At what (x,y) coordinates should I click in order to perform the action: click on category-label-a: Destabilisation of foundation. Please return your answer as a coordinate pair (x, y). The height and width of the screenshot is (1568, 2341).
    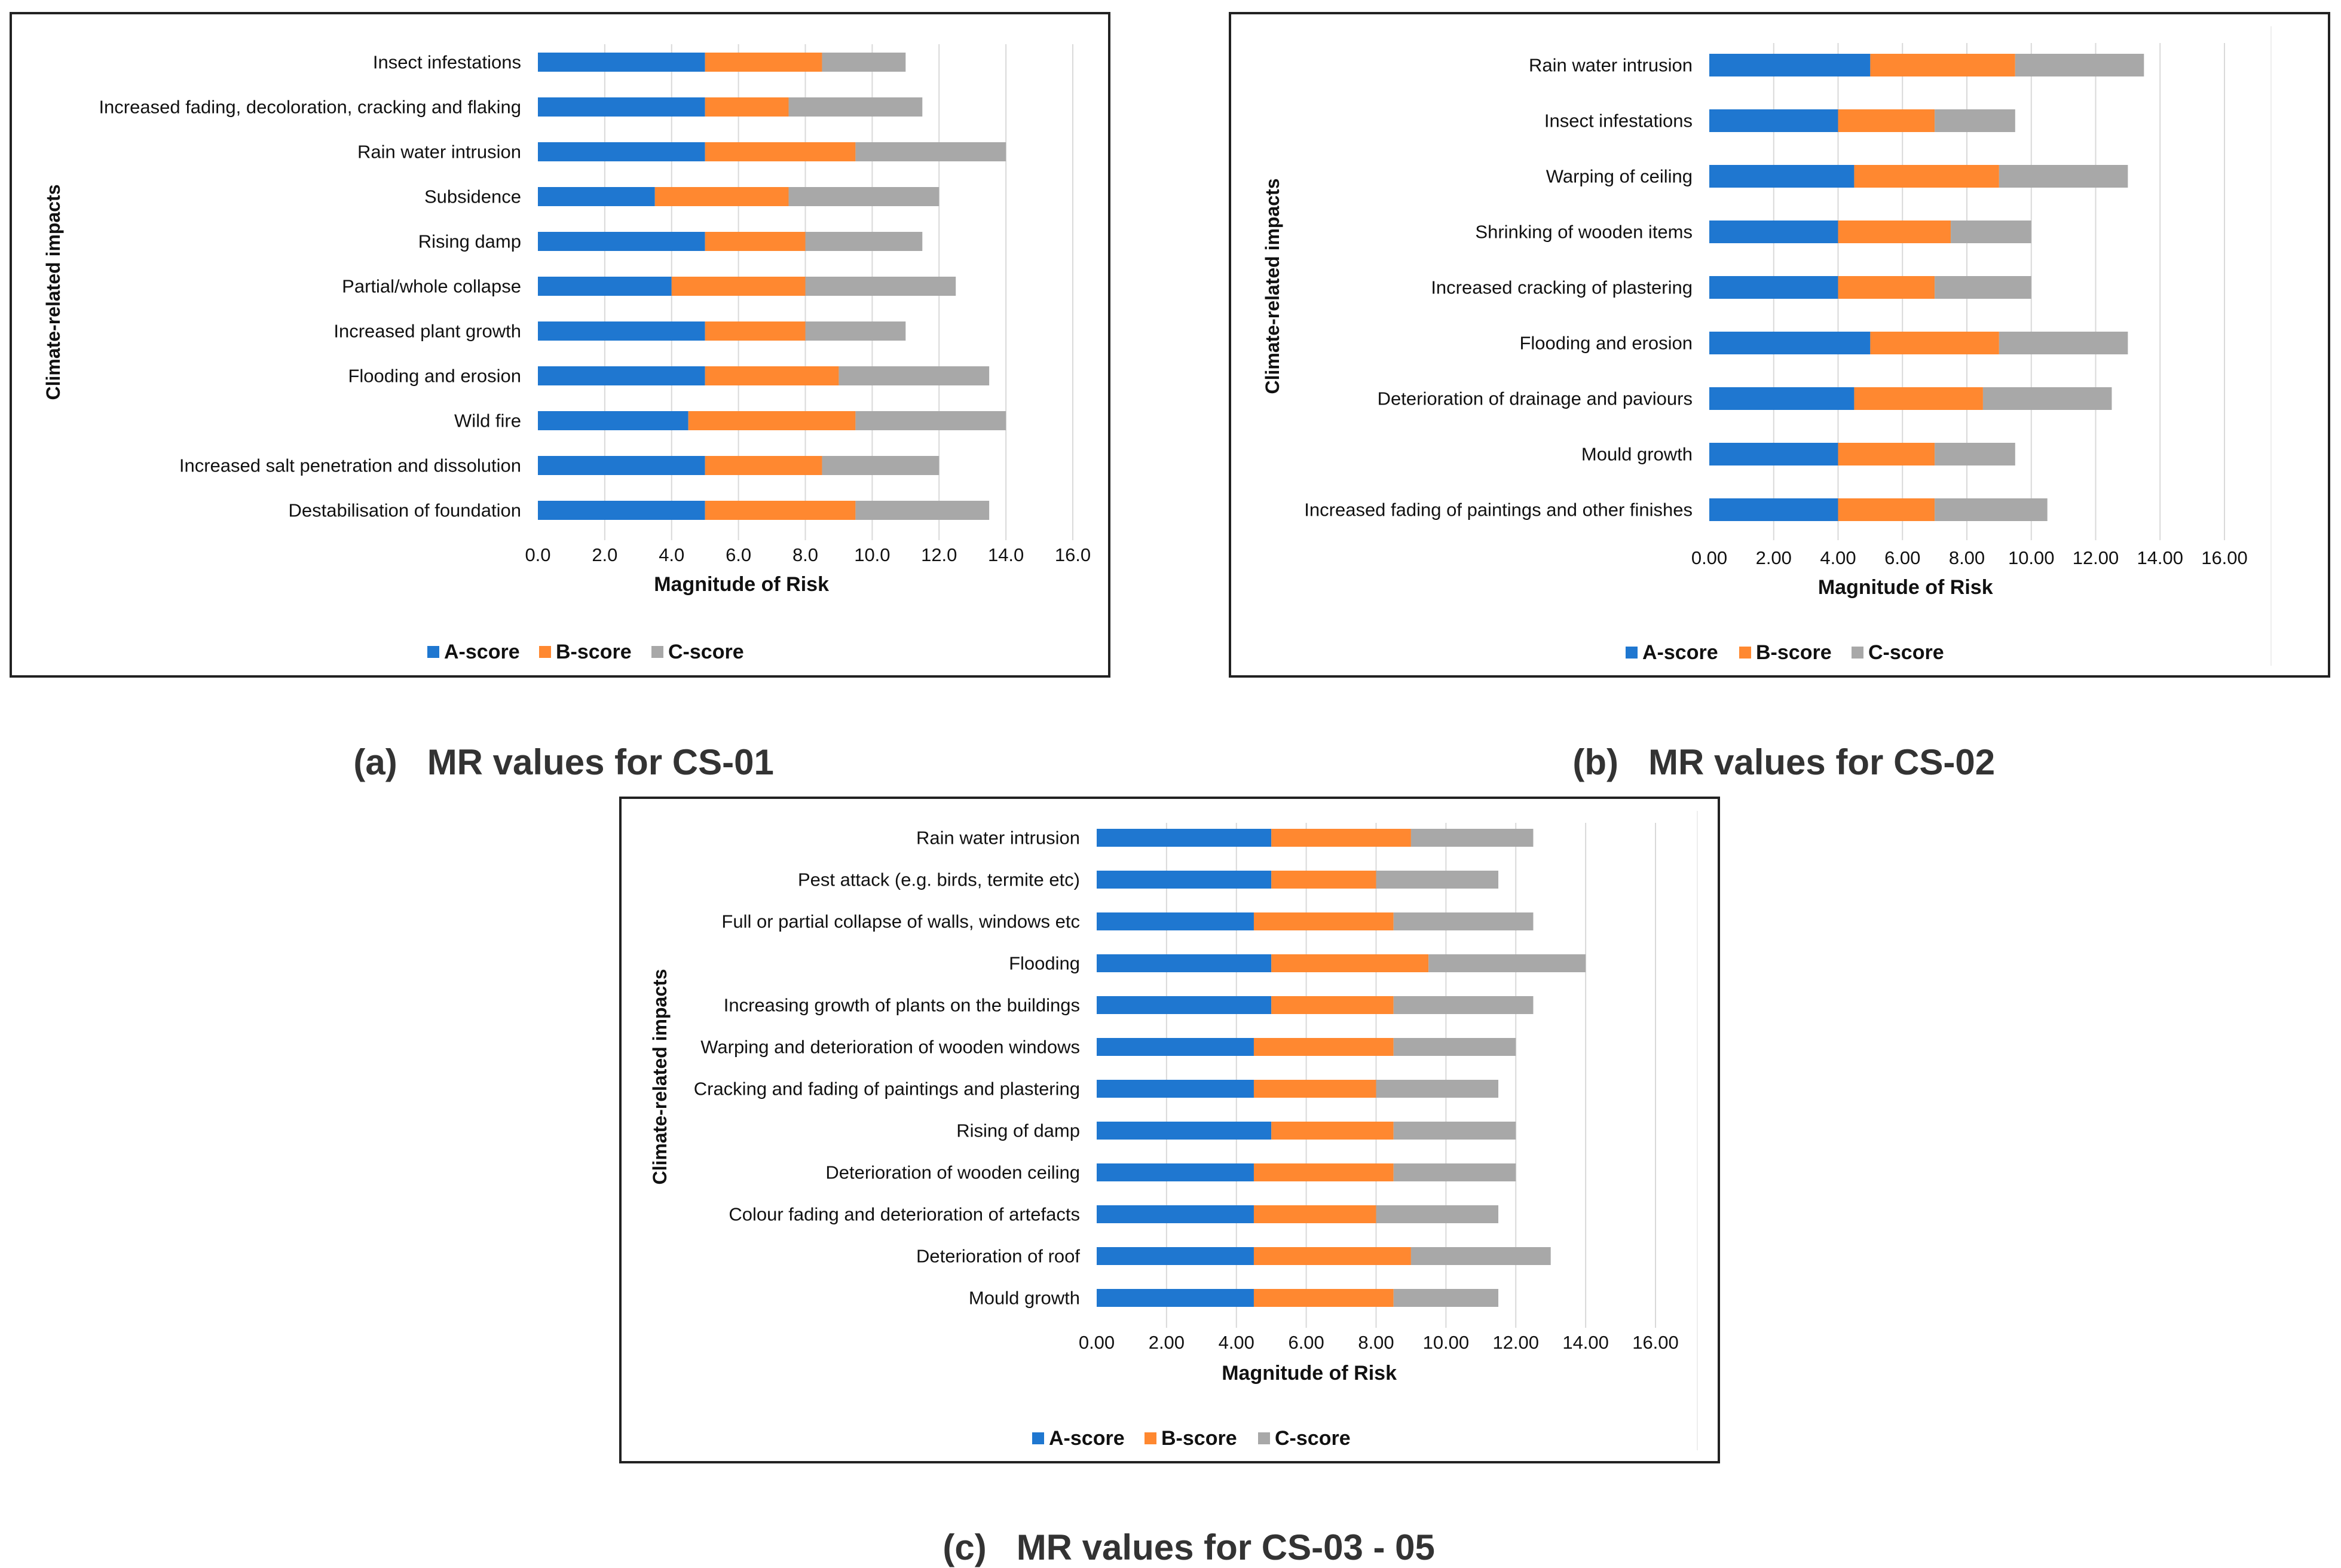
    Looking at the image, I should click on (405, 510).